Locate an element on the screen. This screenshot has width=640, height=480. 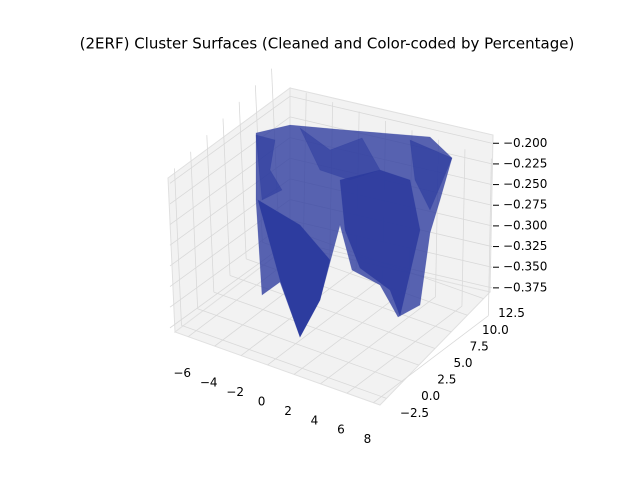
x-tick-label: −6 is located at coordinates (182, 373).